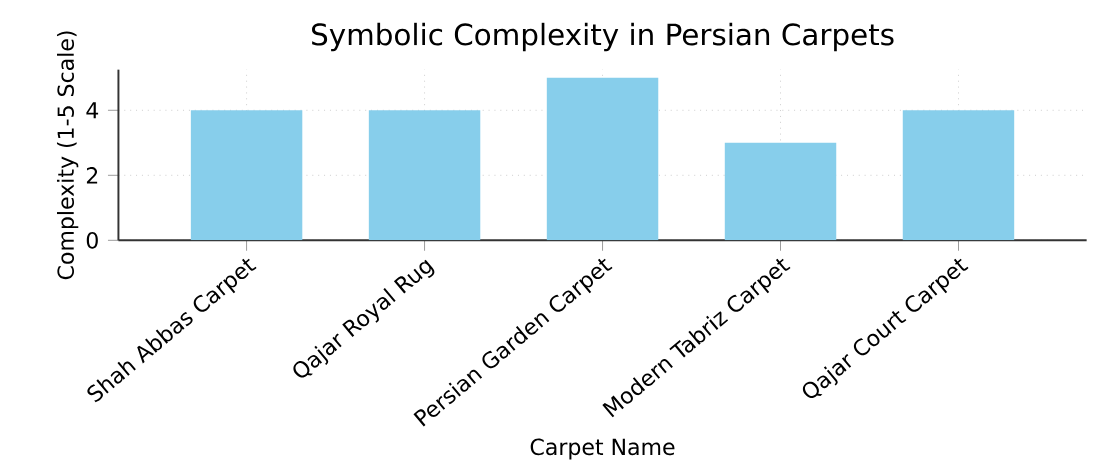 This screenshot has height=472, width=1118. I want to click on y-tick-label: 2, so click(92, 175).